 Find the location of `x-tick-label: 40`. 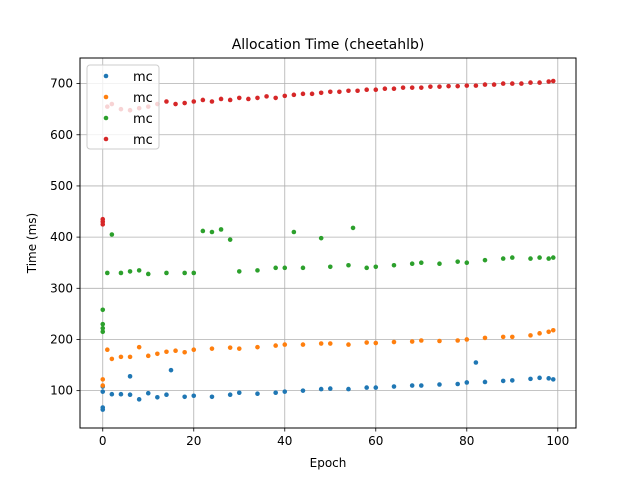

x-tick-label: 40 is located at coordinates (284, 441).